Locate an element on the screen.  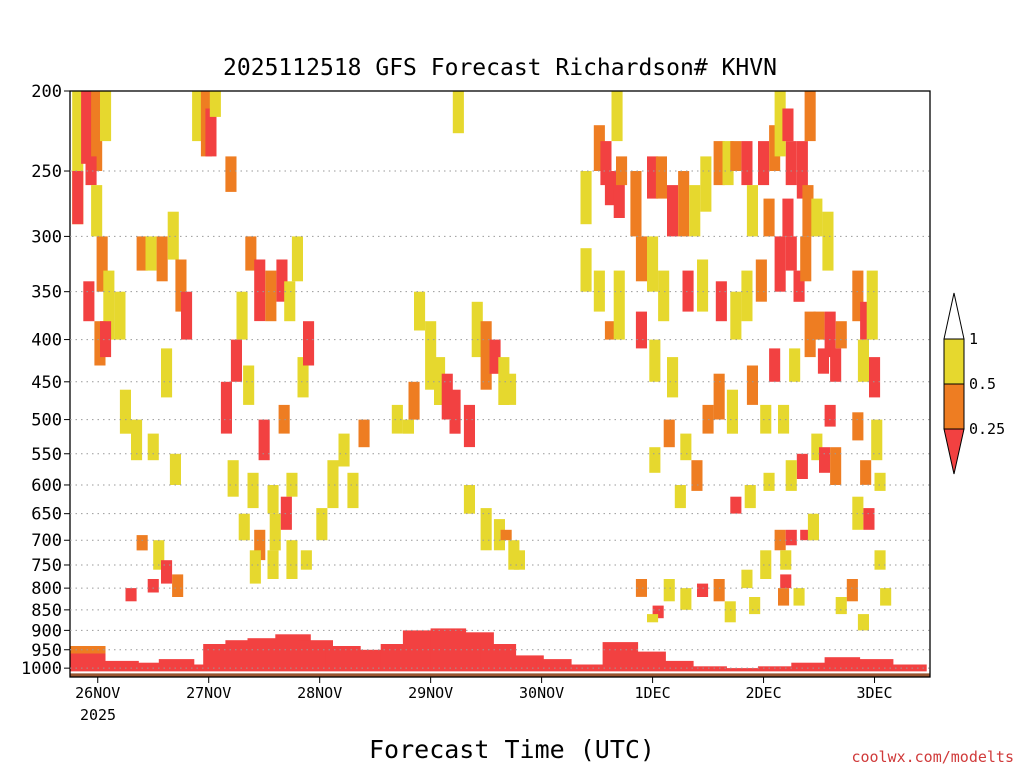
x-tick-label: 1DEC is located at coordinates (653, 693).